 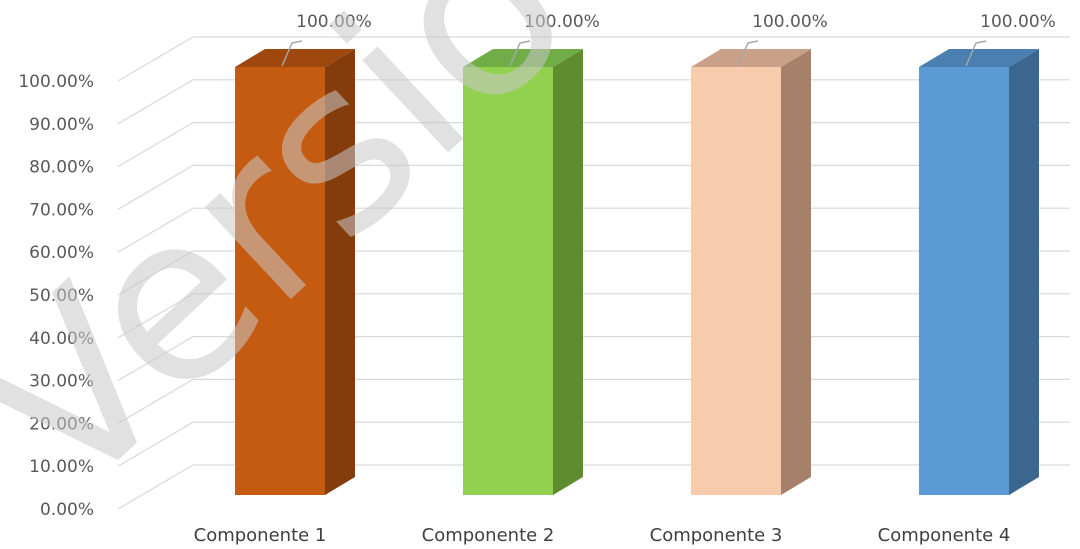 I want to click on y-tick-label: 30.00%, so click(x=61, y=382).